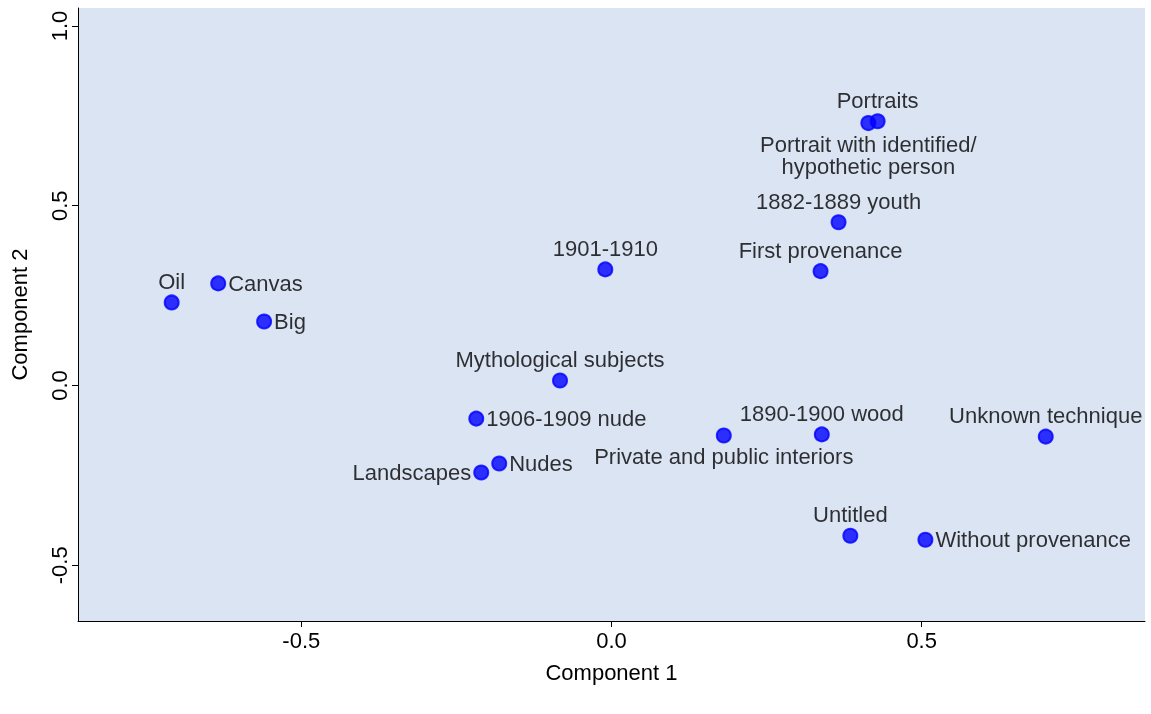  I want to click on series-label: Canvas, so click(265, 283).